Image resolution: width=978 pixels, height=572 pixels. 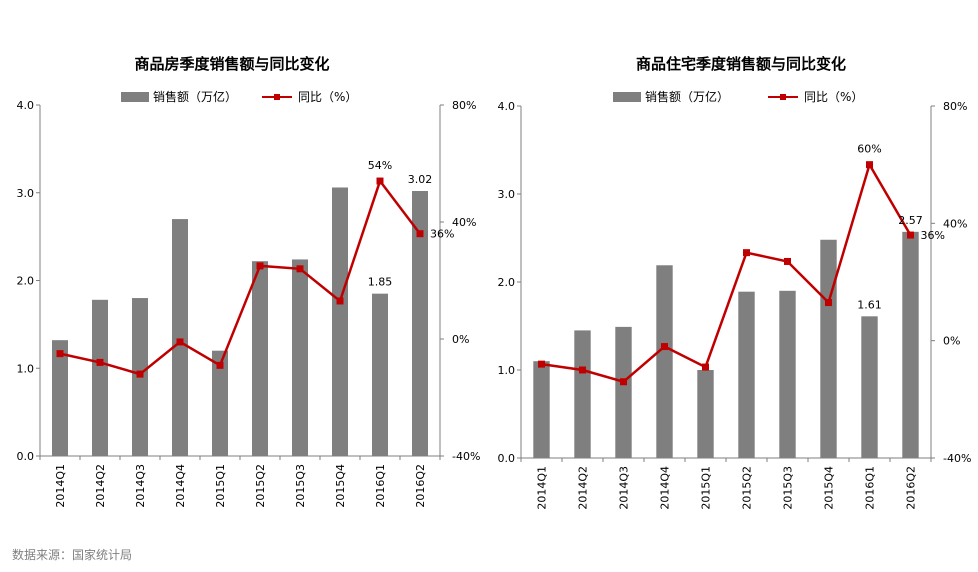 I want to click on data-label: 3.02, so click(x=420, y=179).